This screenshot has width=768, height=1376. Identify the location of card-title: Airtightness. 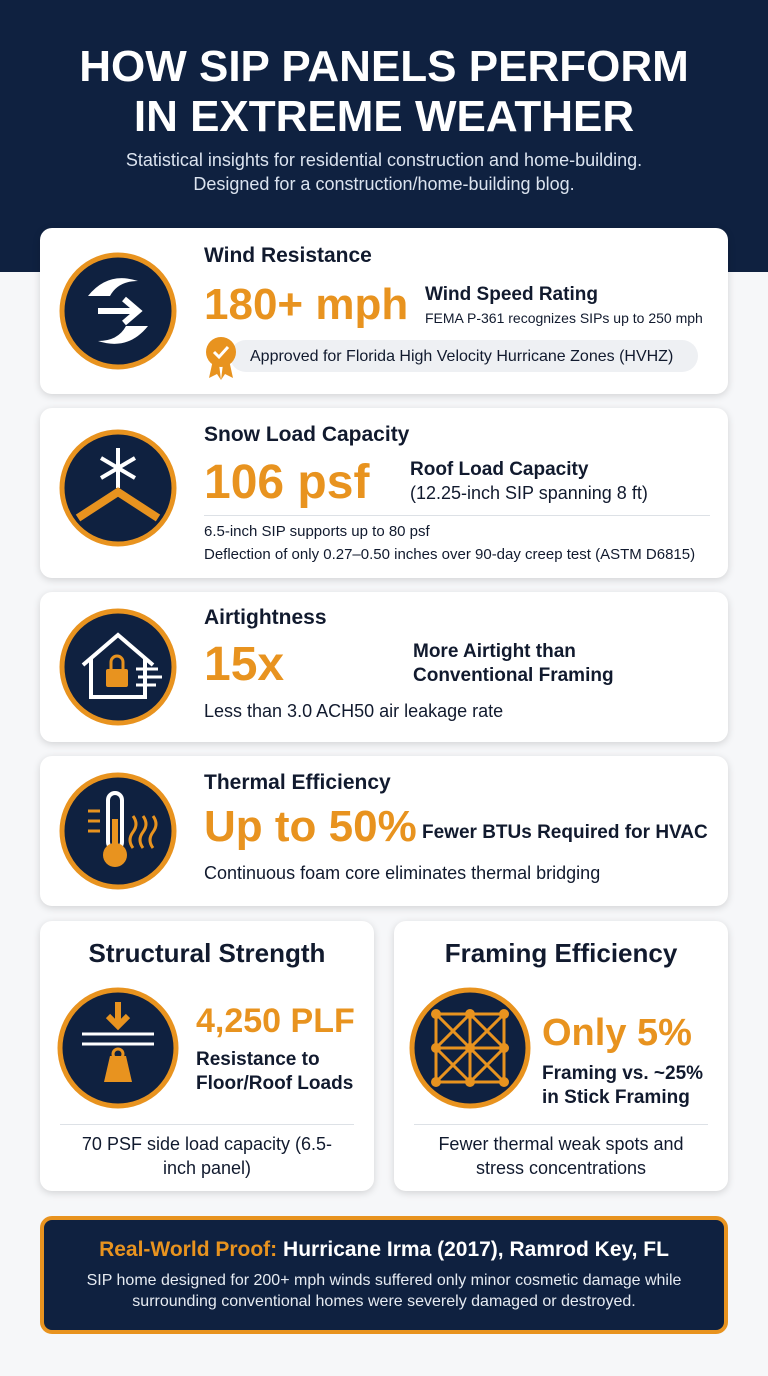
(265, 617).